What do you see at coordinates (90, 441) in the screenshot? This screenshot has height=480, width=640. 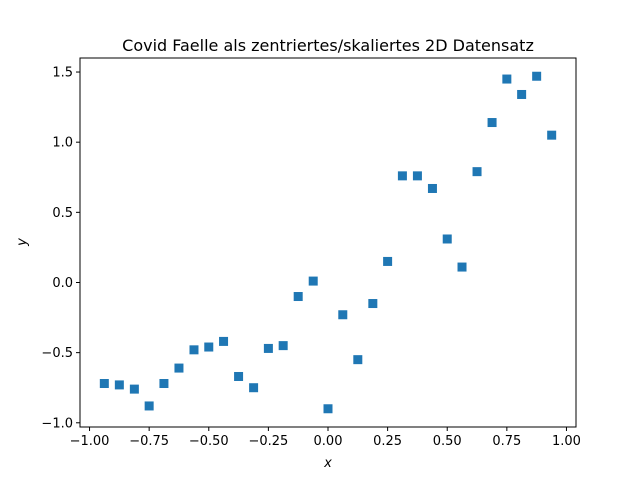 I see `x-tick-label: −1.00` at bounding box center [90, 441].